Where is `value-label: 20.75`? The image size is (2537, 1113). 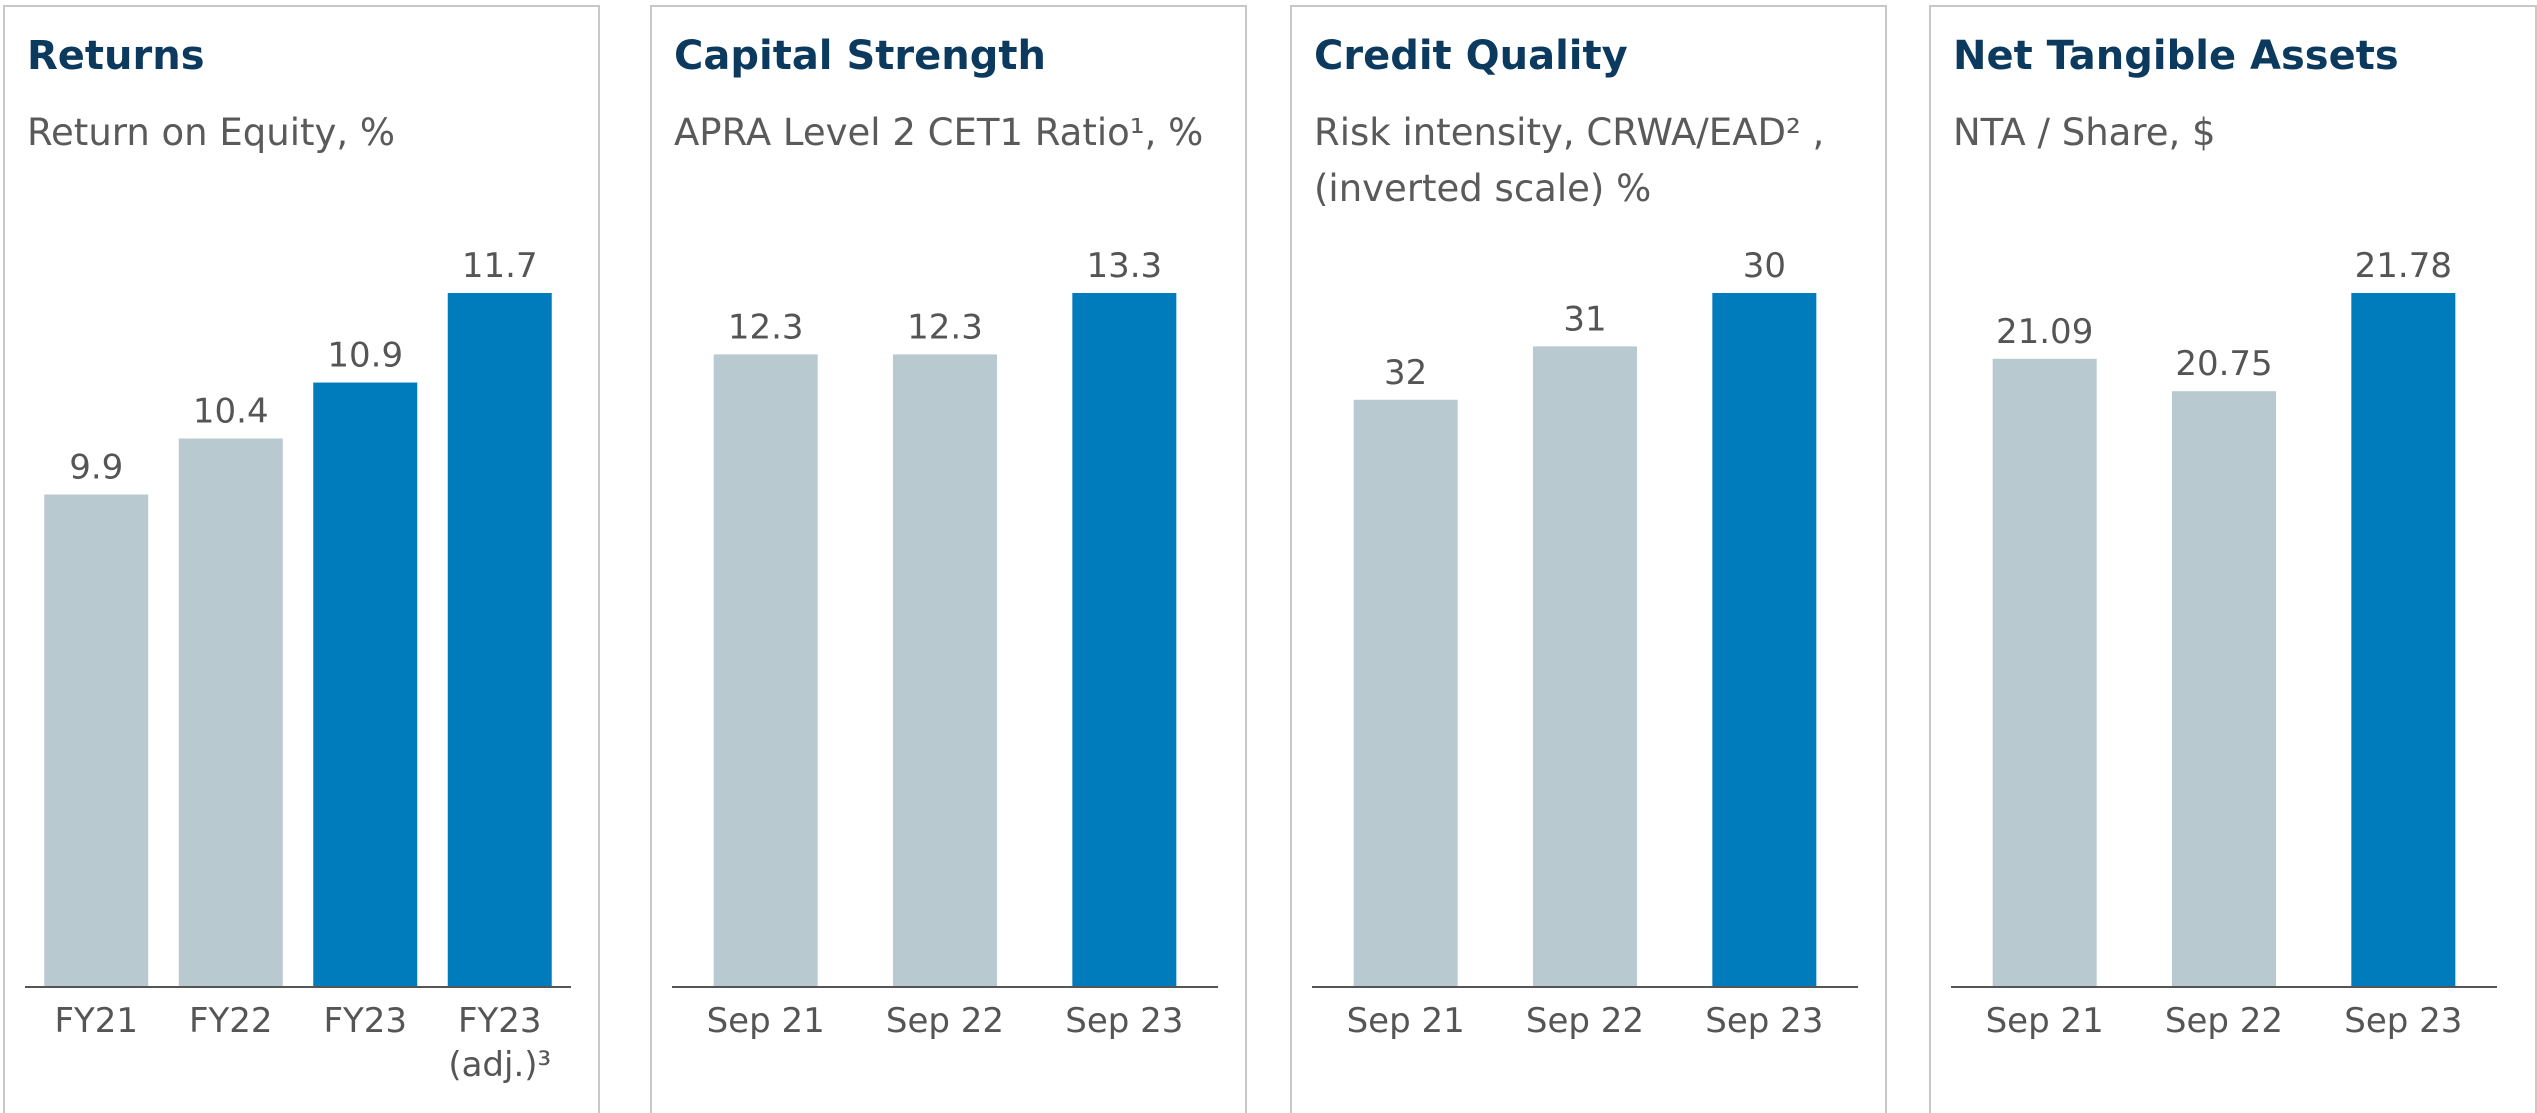
value-label: 20.75 is located at coordinates (2223, 364).